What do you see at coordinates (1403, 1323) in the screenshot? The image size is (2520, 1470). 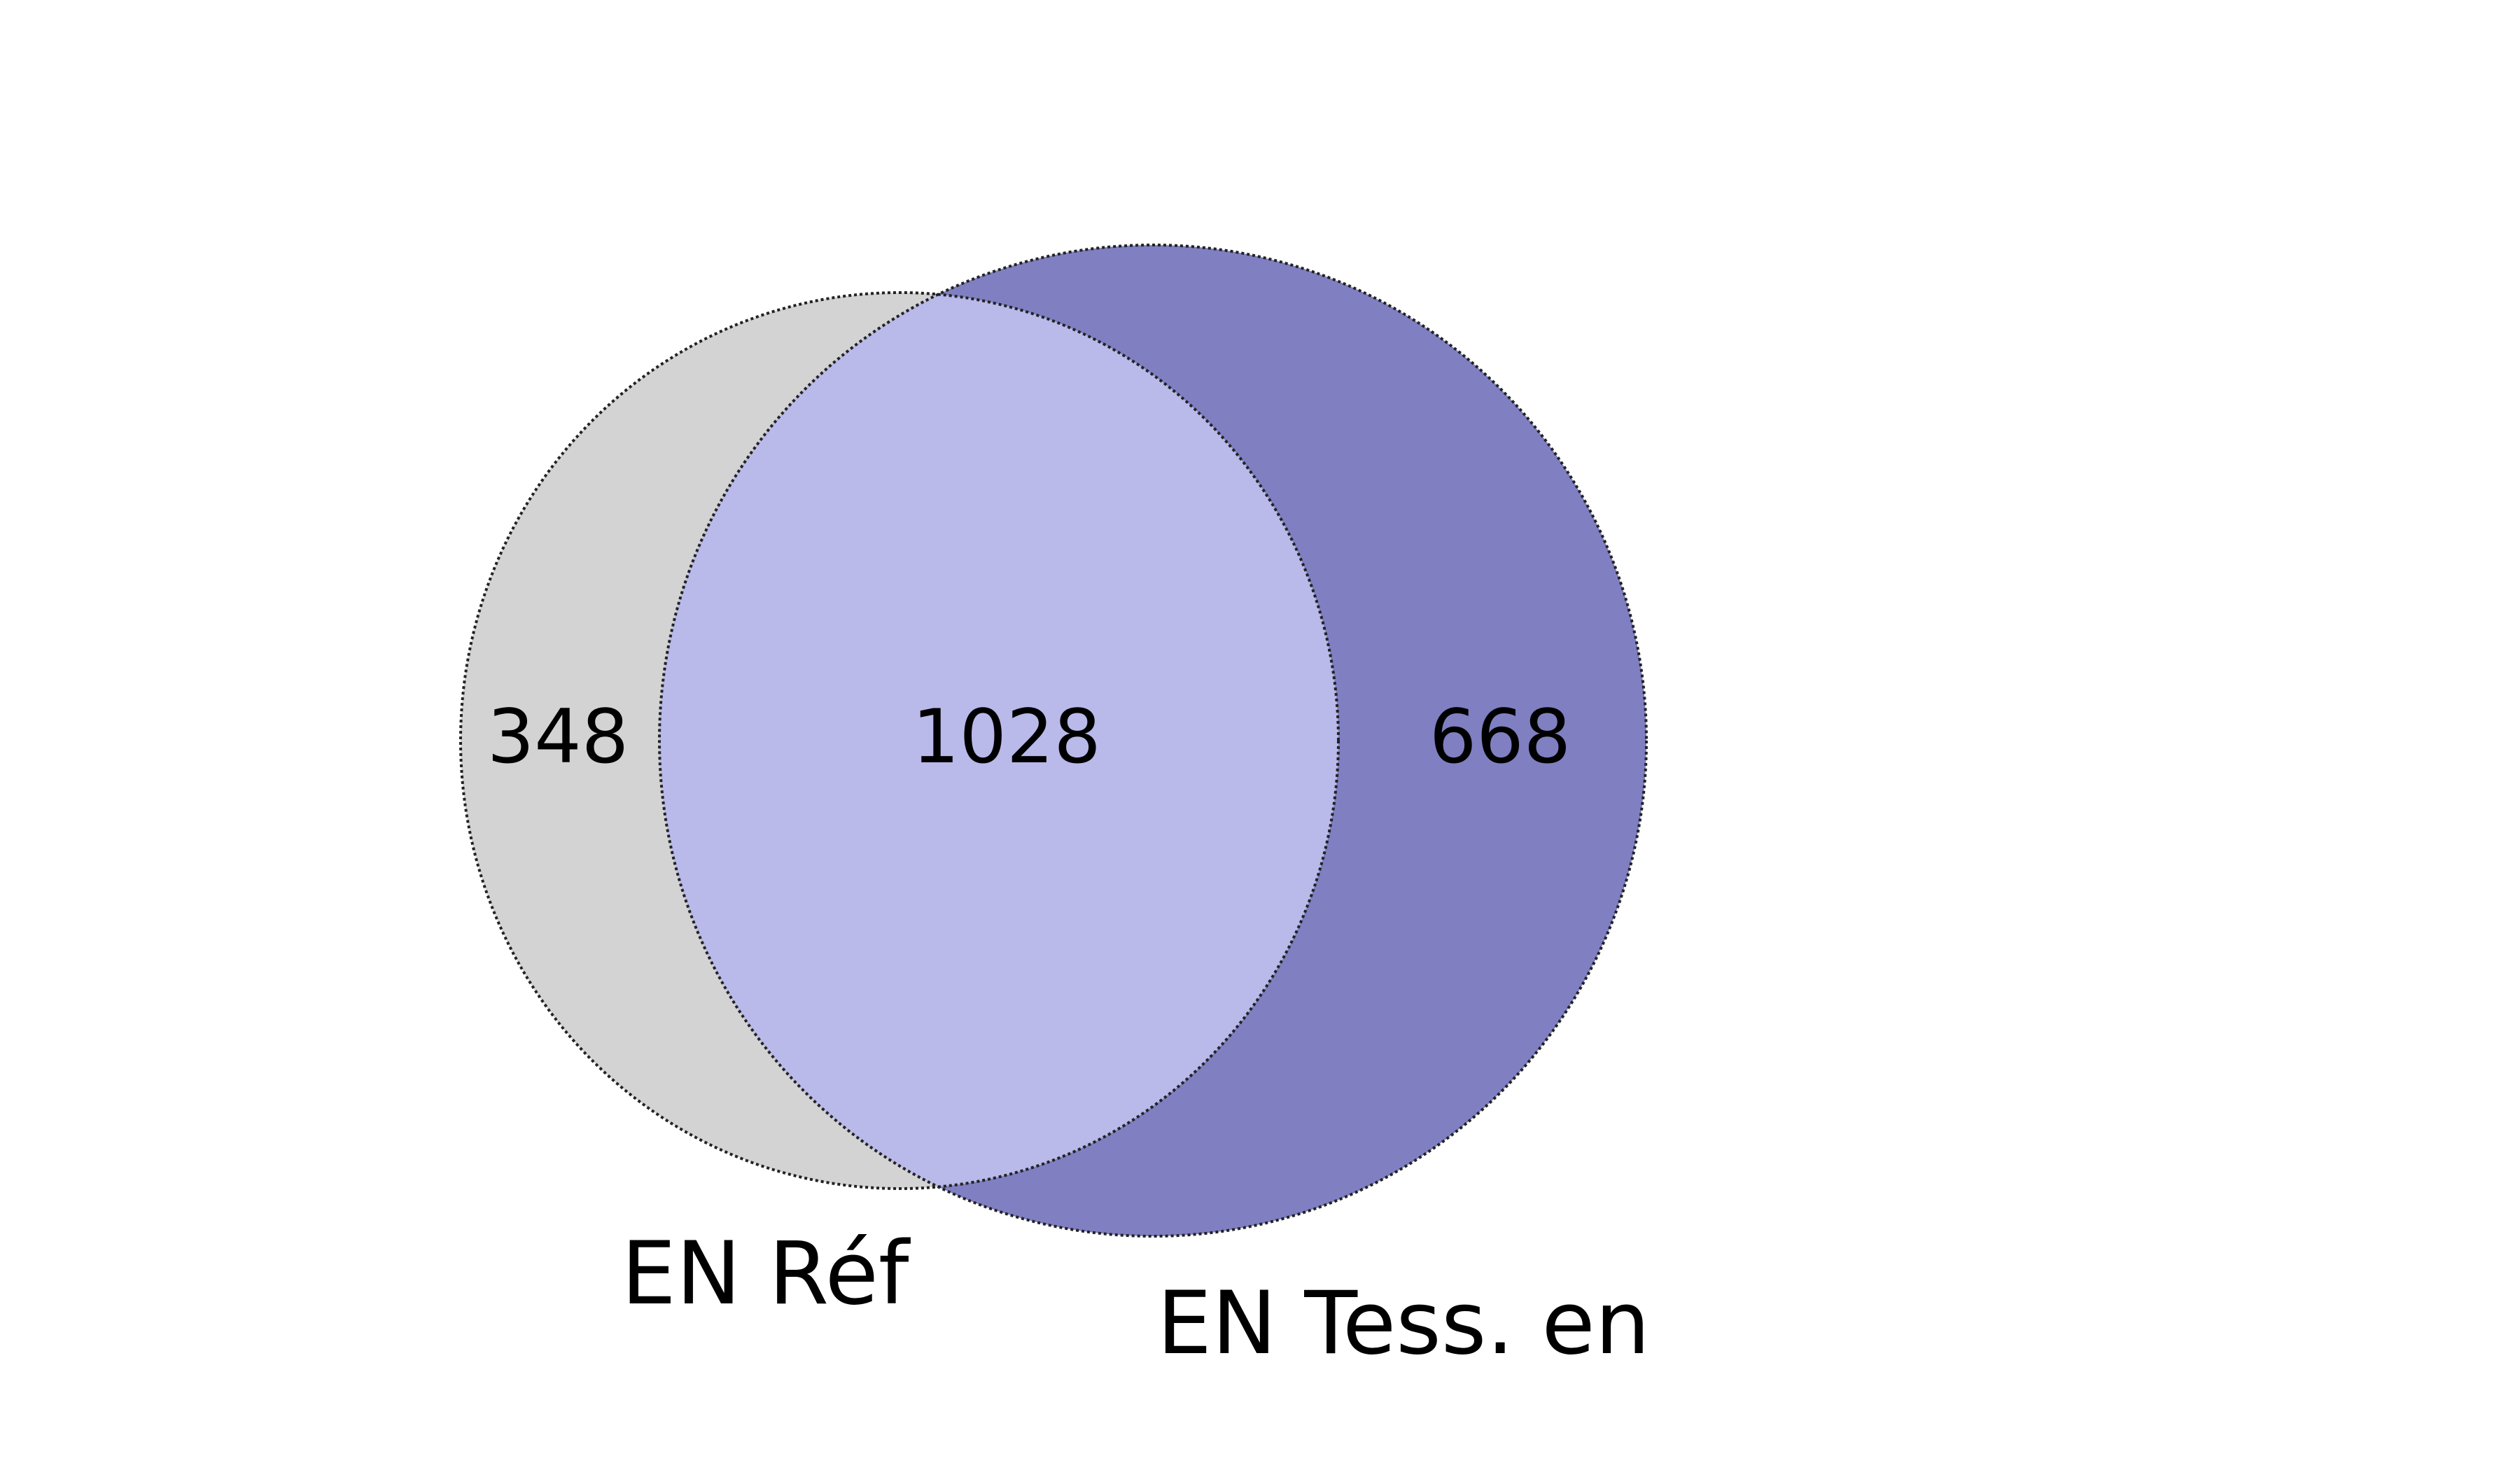 I see `set-right-label: EN Tess. en` at bounding box center [1403, 1323].